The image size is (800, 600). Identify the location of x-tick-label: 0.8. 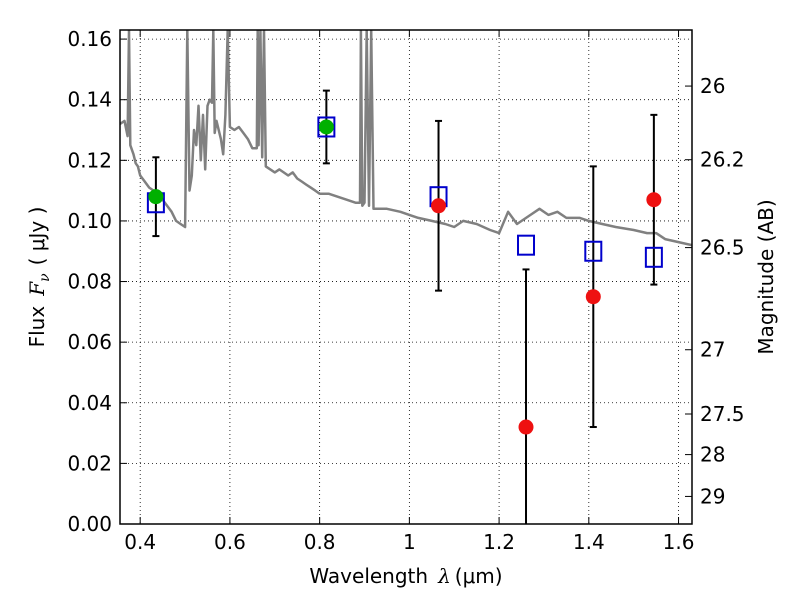
(320, 542).